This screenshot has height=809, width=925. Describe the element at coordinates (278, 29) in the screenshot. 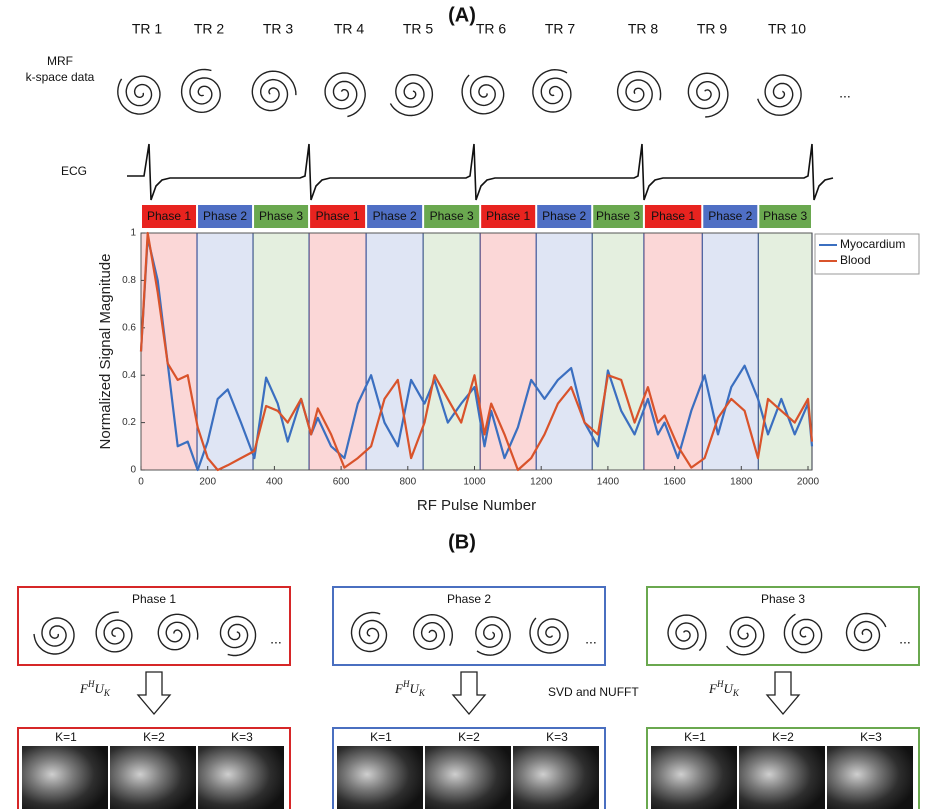

I see `tr-label: TR 3` at that location.